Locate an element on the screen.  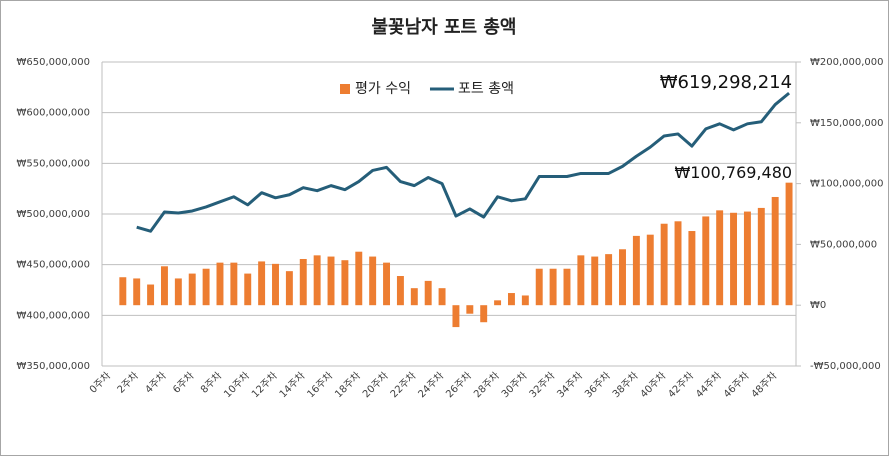
y2-tick-label: ₩150,000,000 is located at coordinates (847, 123).